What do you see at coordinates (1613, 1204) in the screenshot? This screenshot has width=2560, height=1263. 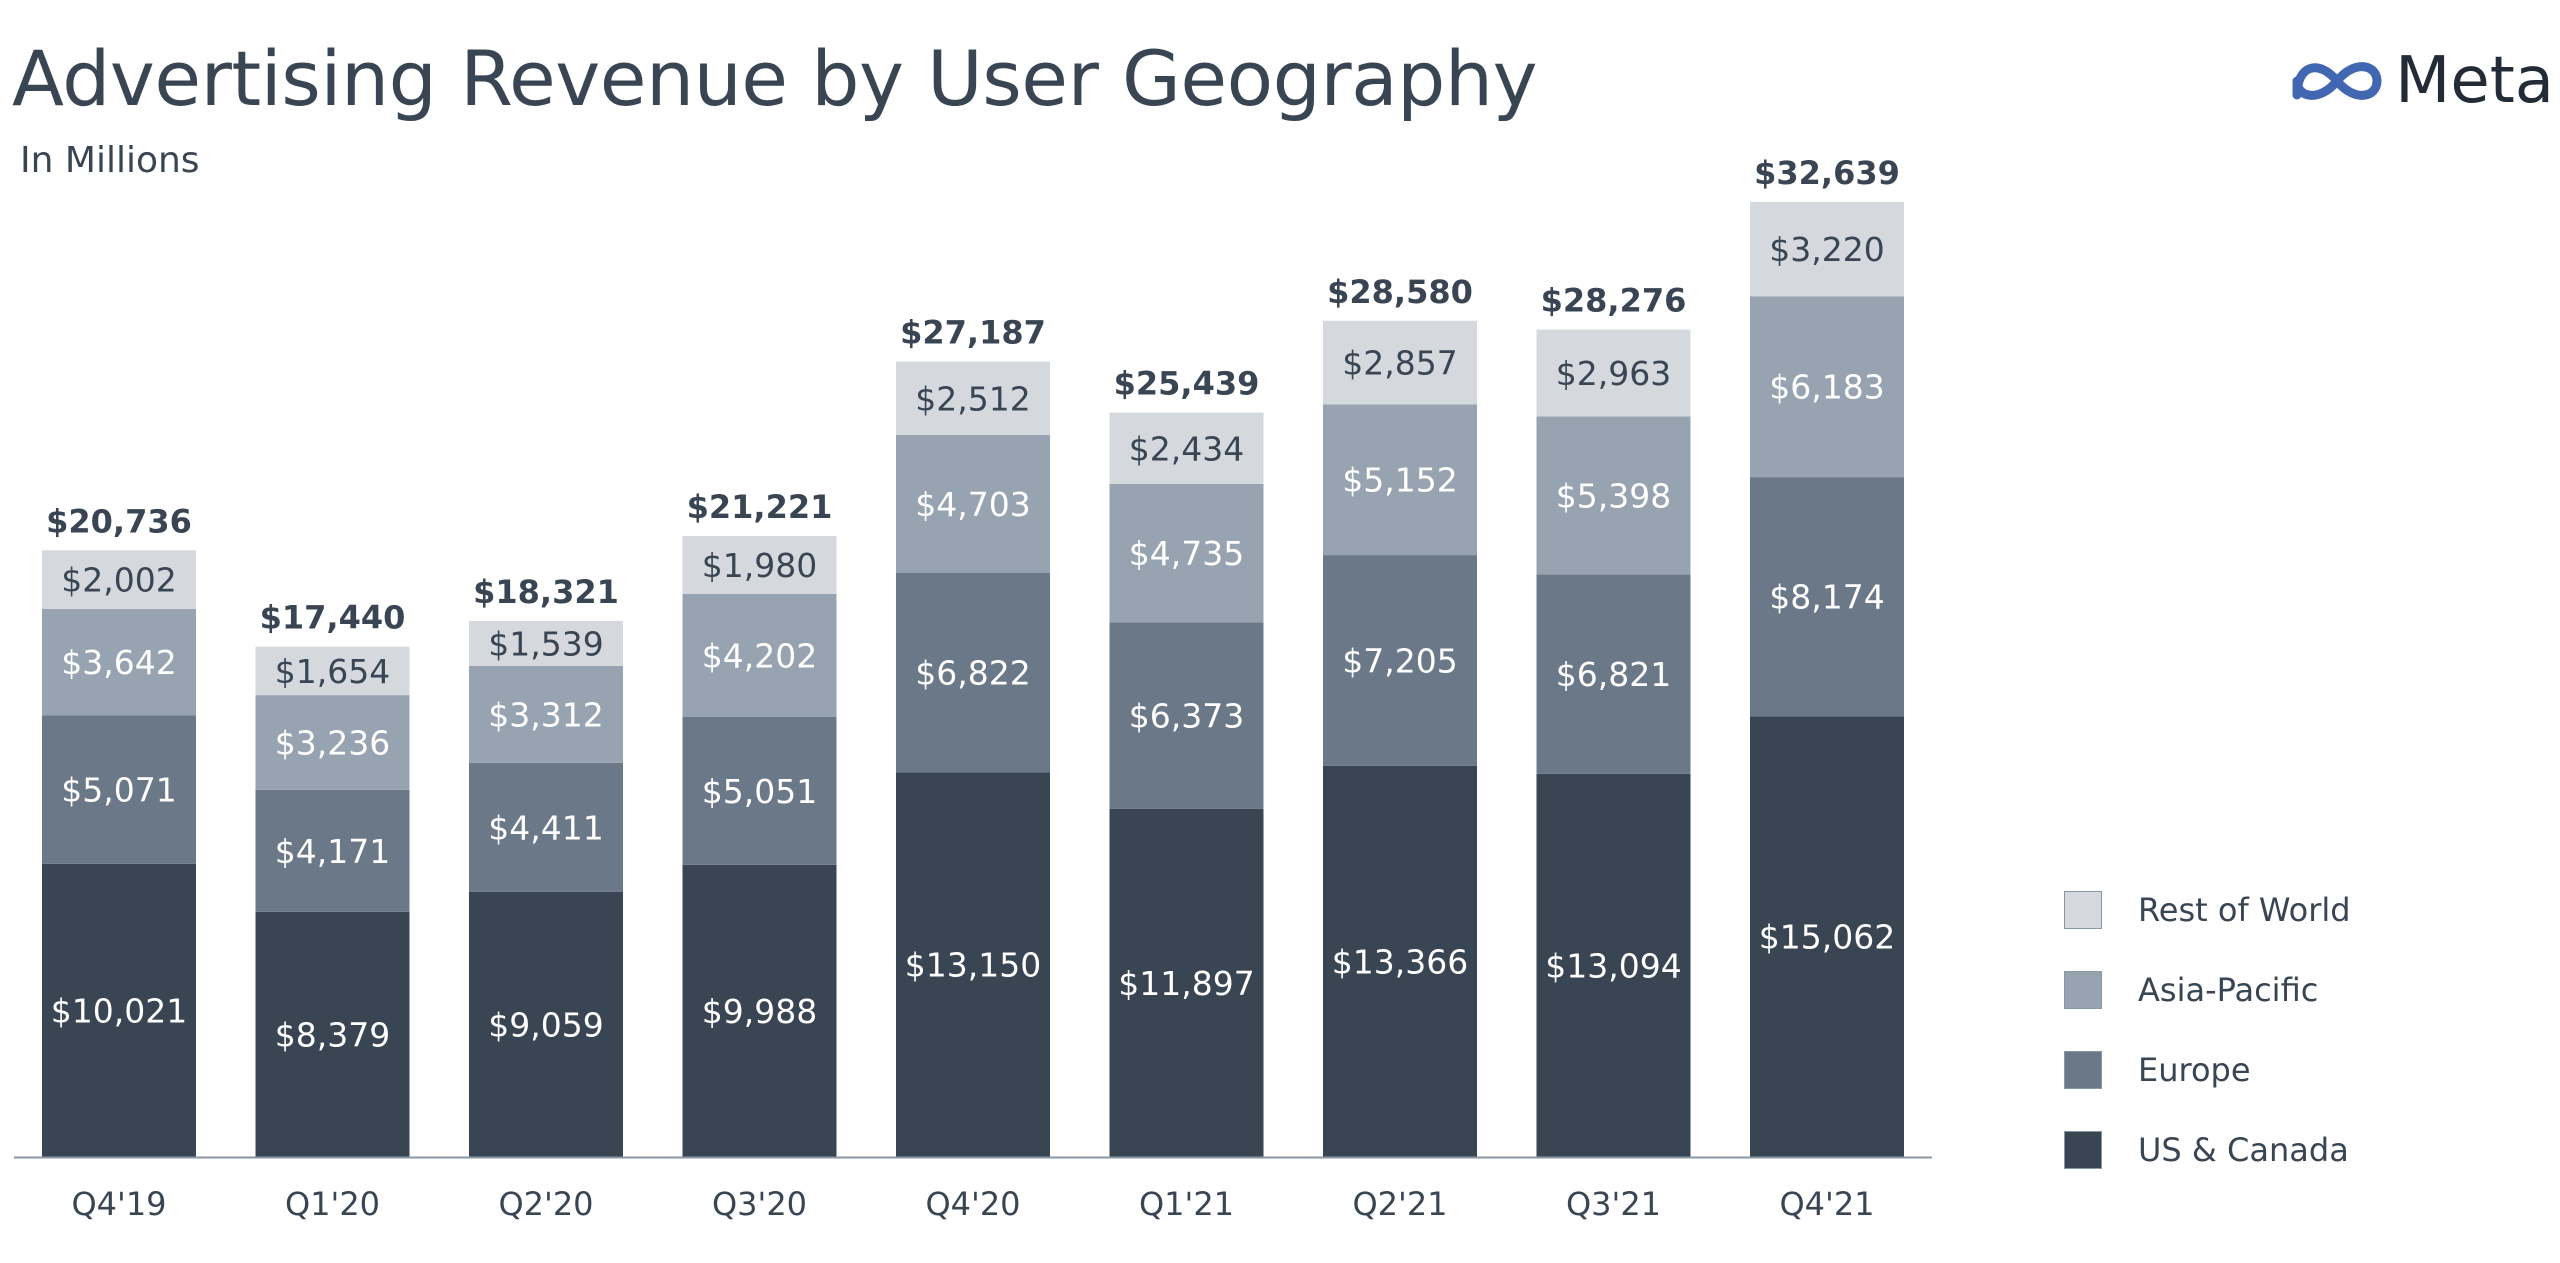 I see `x-tick-label: Q3'21` at bounding box center [1613, 1204].